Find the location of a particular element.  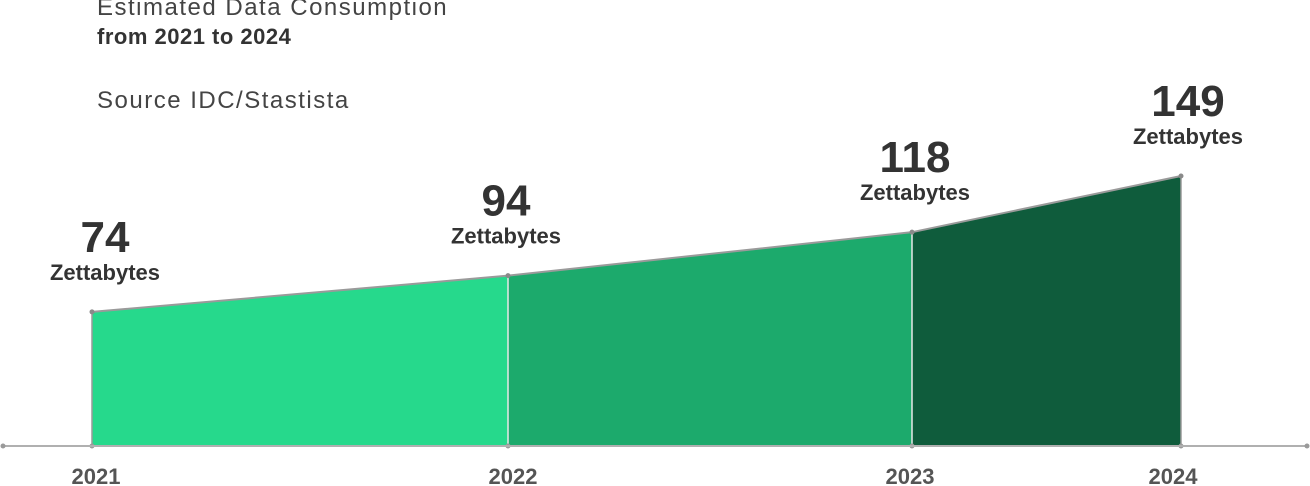

data-unit-2022: Zettabytes is located at coordinates (506, 236).